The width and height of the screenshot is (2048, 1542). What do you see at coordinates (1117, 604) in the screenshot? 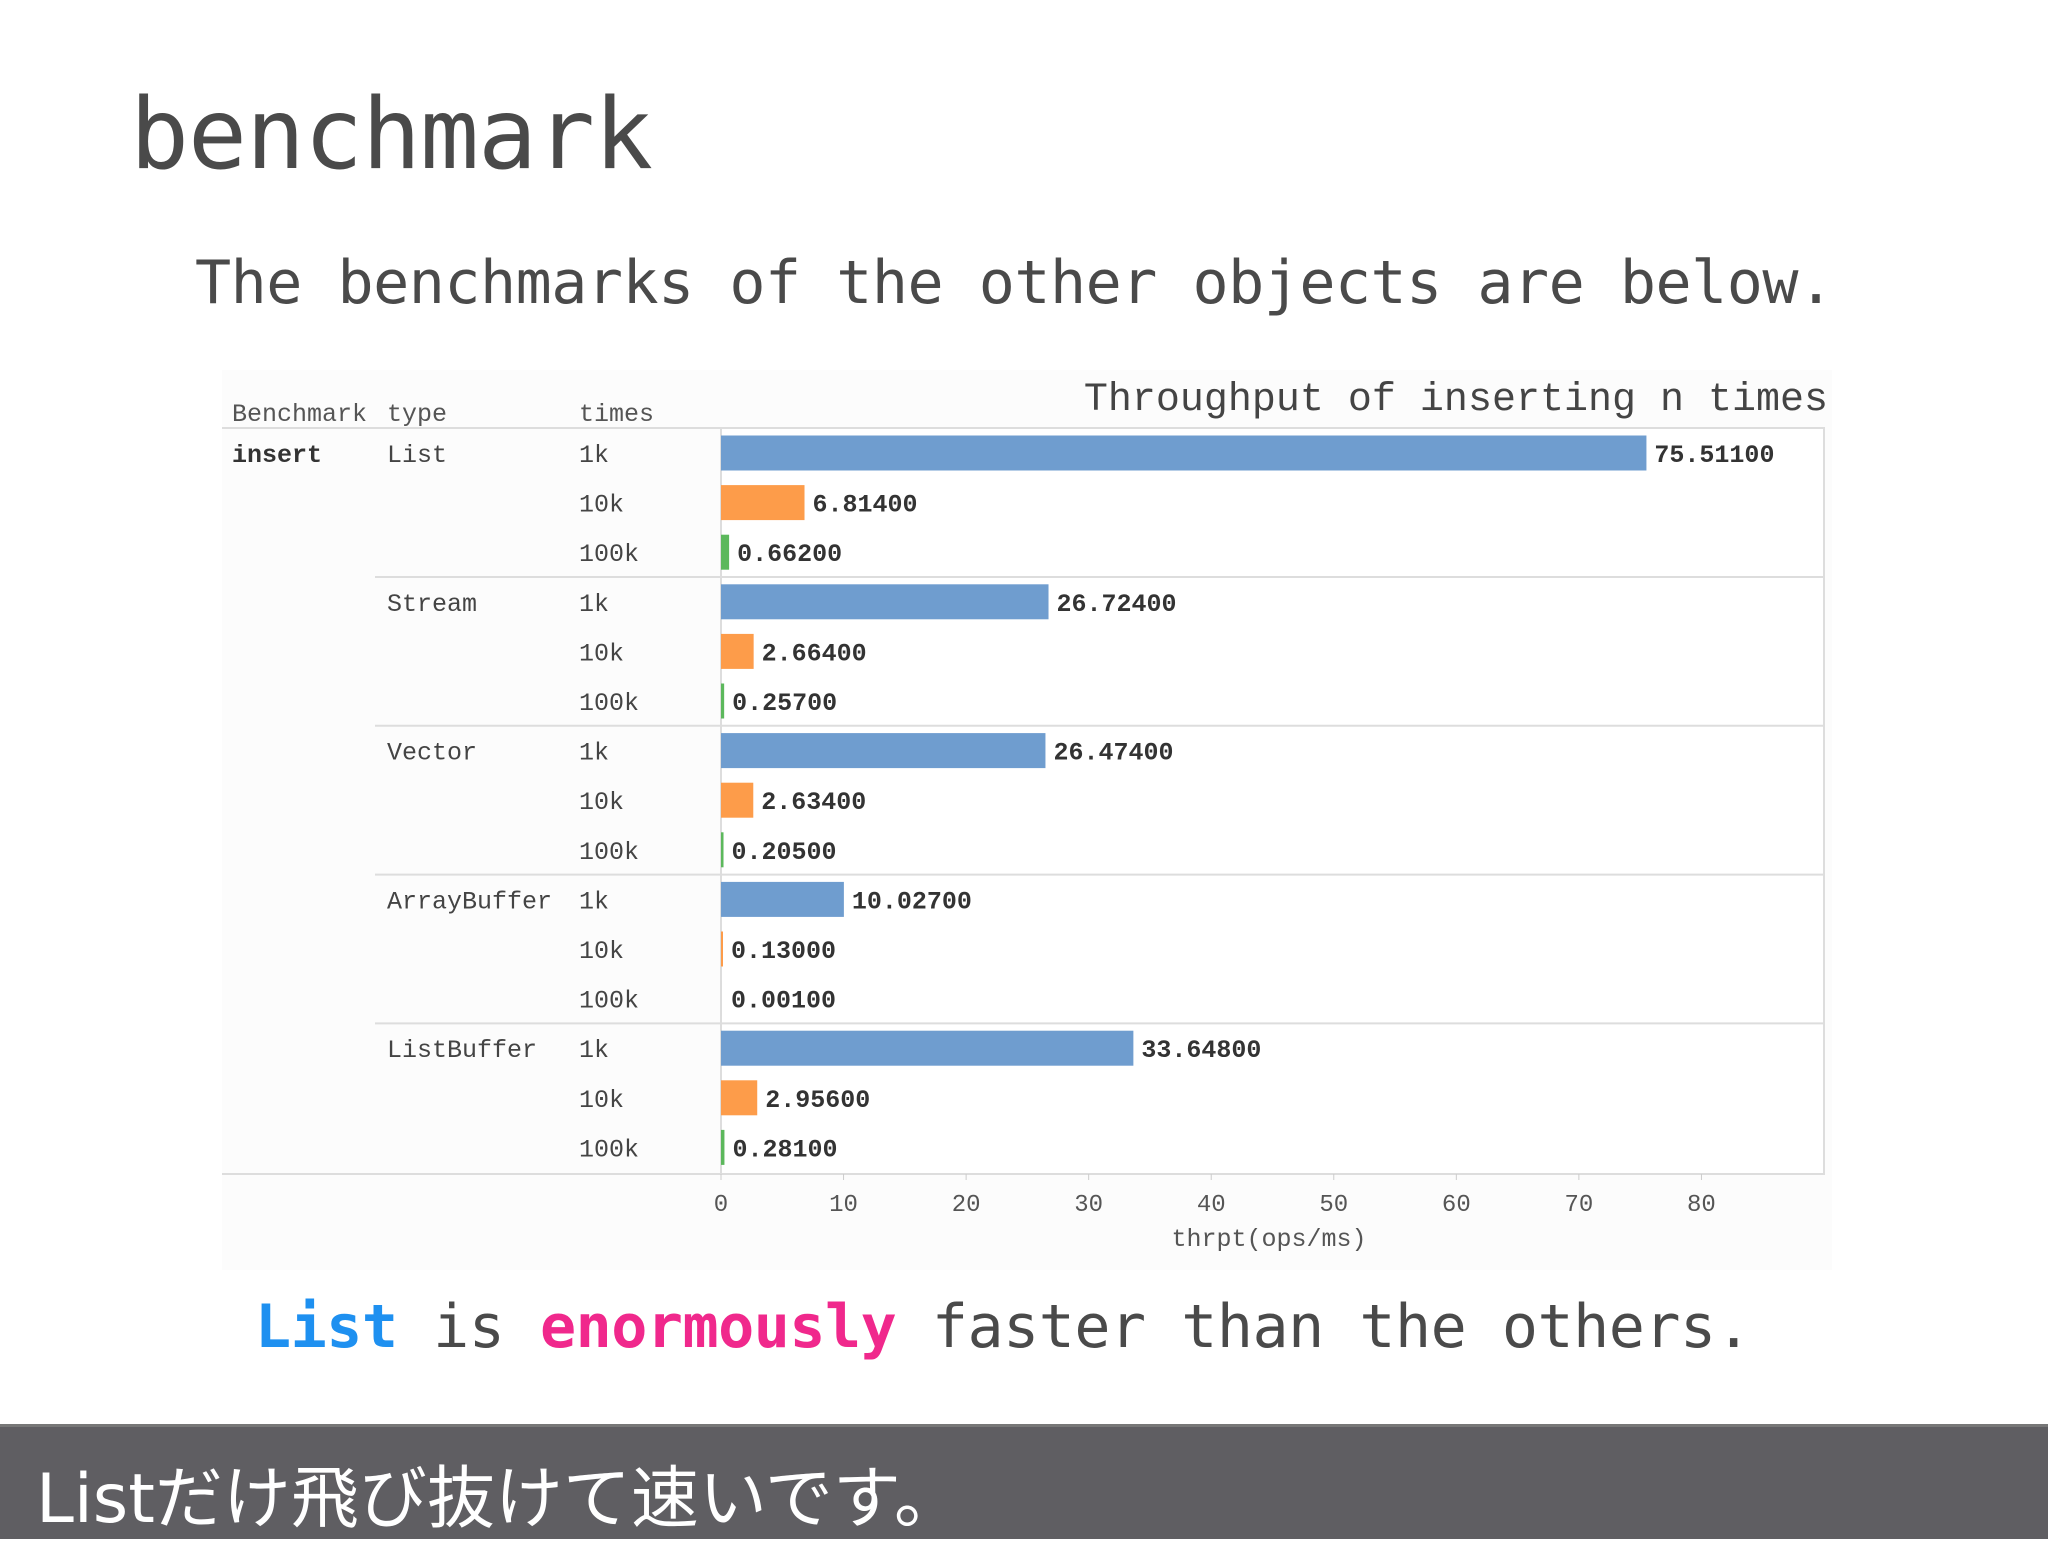
I see `value-label: 26.72400` at bounding box center [1117, 604].